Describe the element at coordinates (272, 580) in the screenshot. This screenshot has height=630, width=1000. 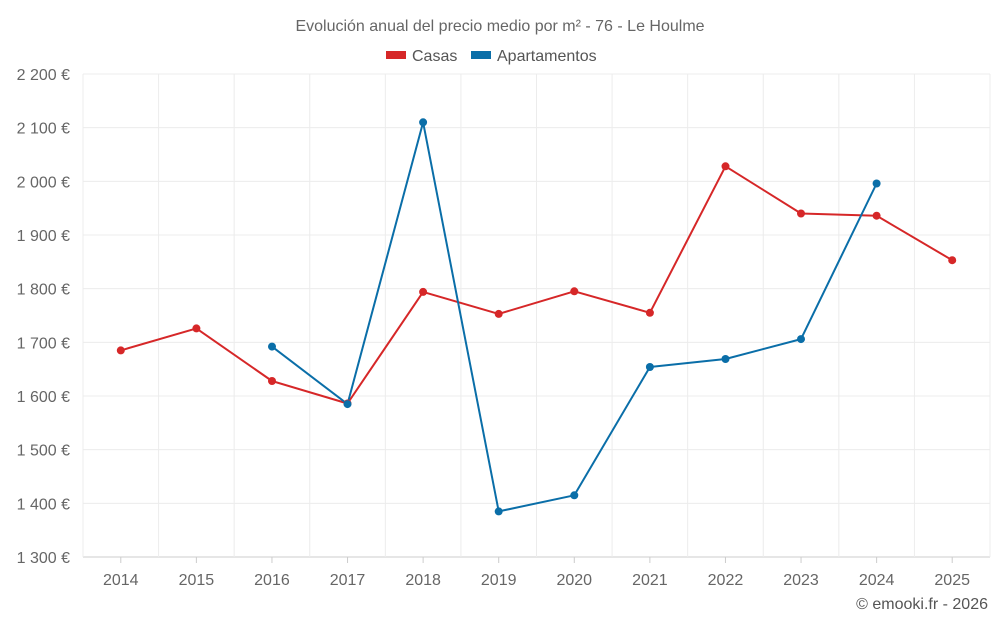
I see `x-tick-label: 2016` at that location.